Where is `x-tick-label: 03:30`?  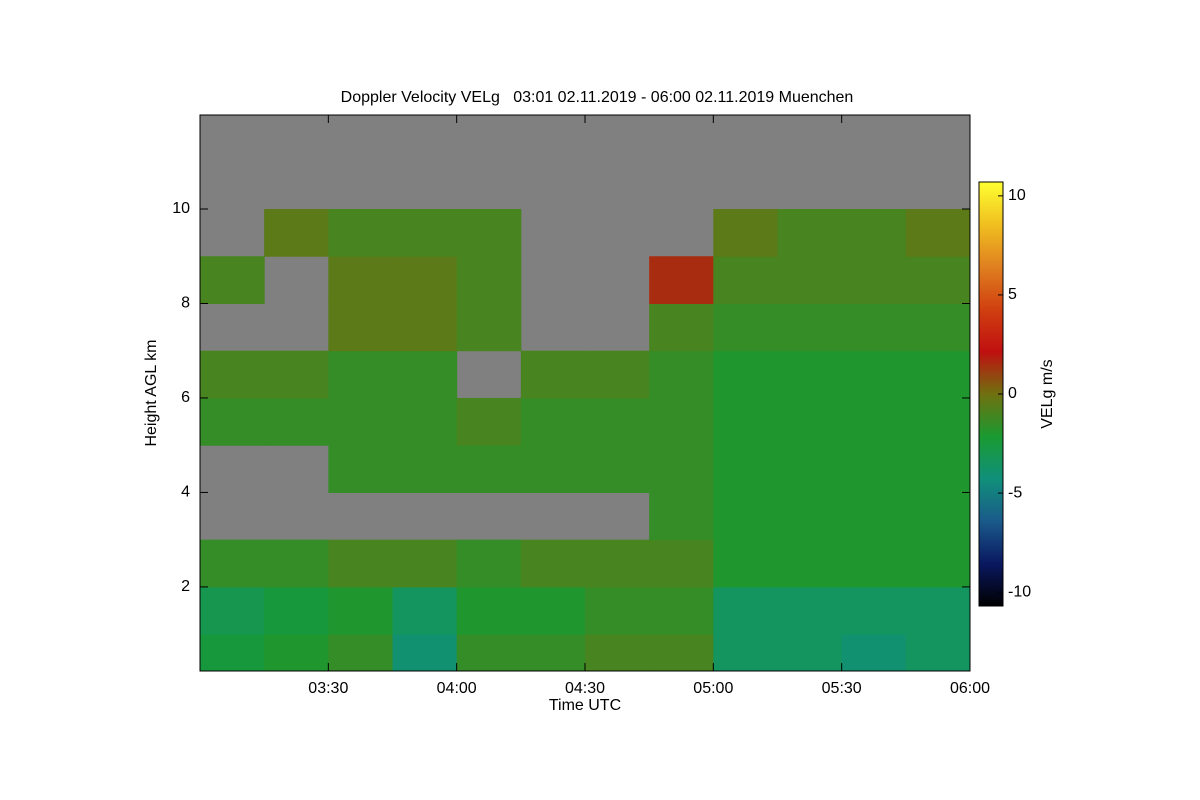
x-tick-label: 03:30 is located at coordinates (328, 688).